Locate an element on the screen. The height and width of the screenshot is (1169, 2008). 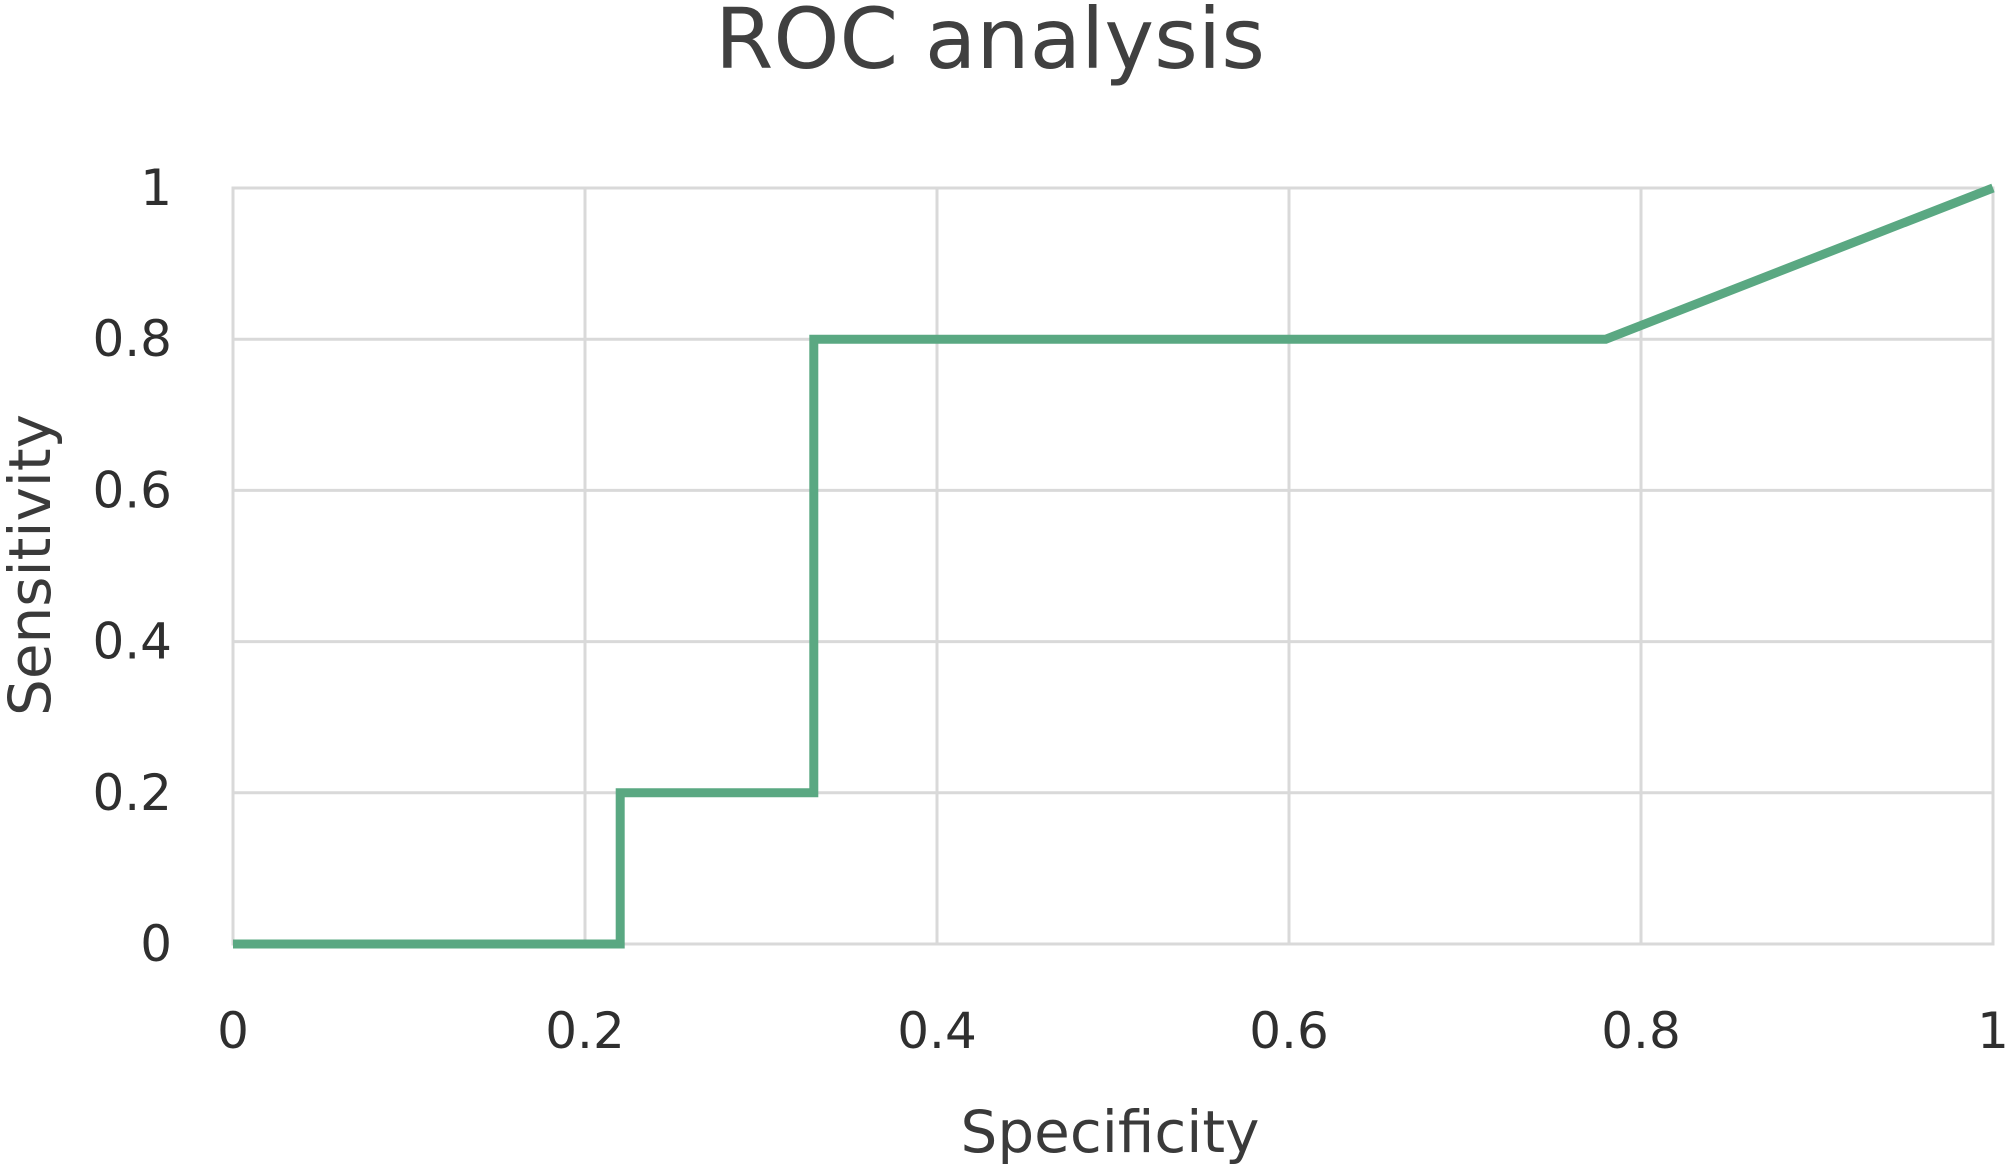
y-tick-label: 0.2 is located at coordinates (132, 793).